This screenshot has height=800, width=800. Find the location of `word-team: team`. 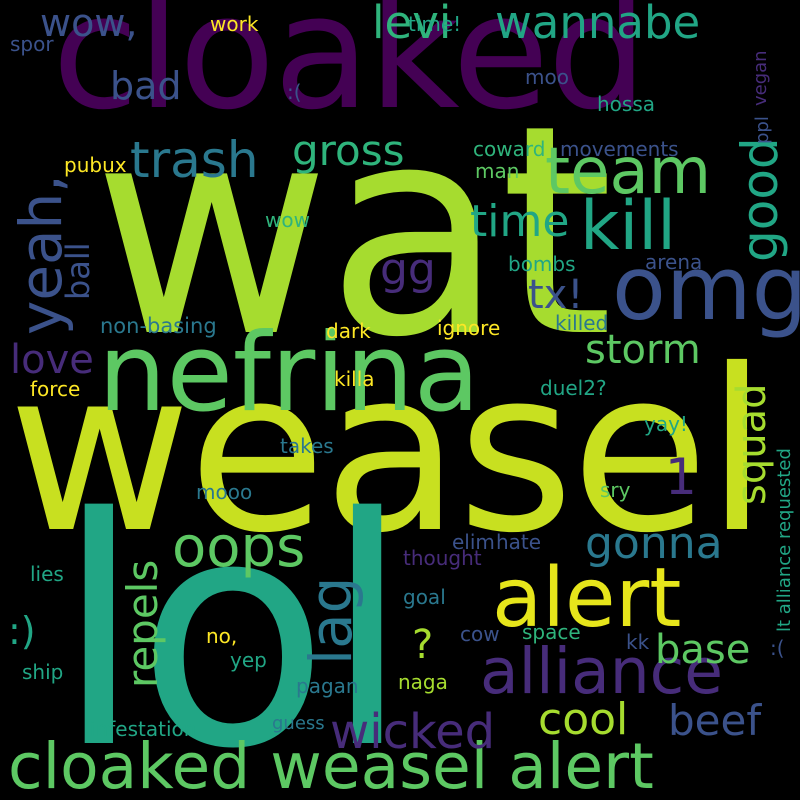

word-team: team is located at coordinates (628, 172).